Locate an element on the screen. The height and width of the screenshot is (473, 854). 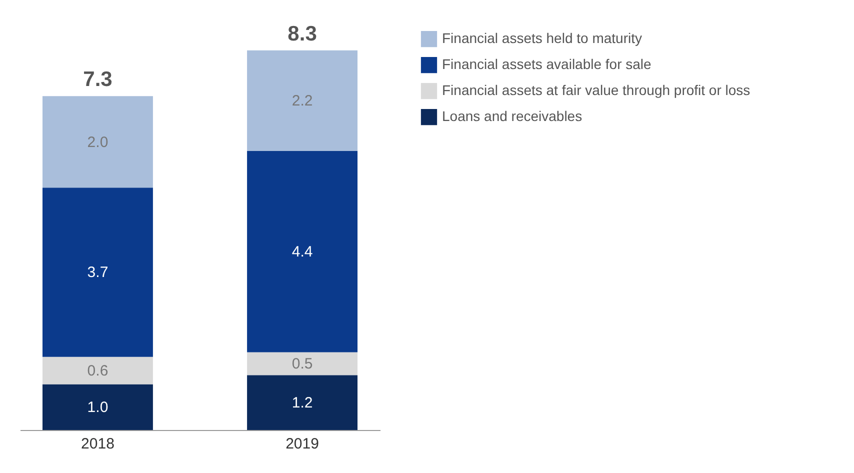
legend-label: Financial assets at fair value through profit or loss is located at coordinates (596, 90).